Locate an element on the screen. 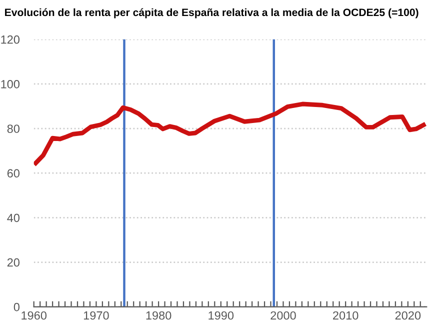 The image size is (434, 331). y-tick-label: 0 is located at coordinates (17, 307).